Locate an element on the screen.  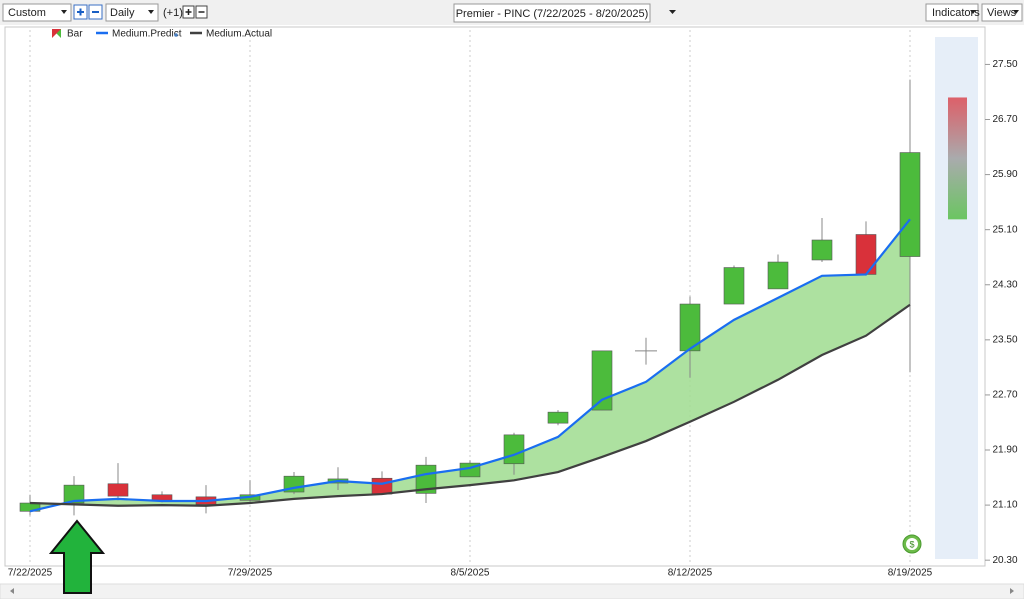
indicators-button is located at coordinates (952, 12).